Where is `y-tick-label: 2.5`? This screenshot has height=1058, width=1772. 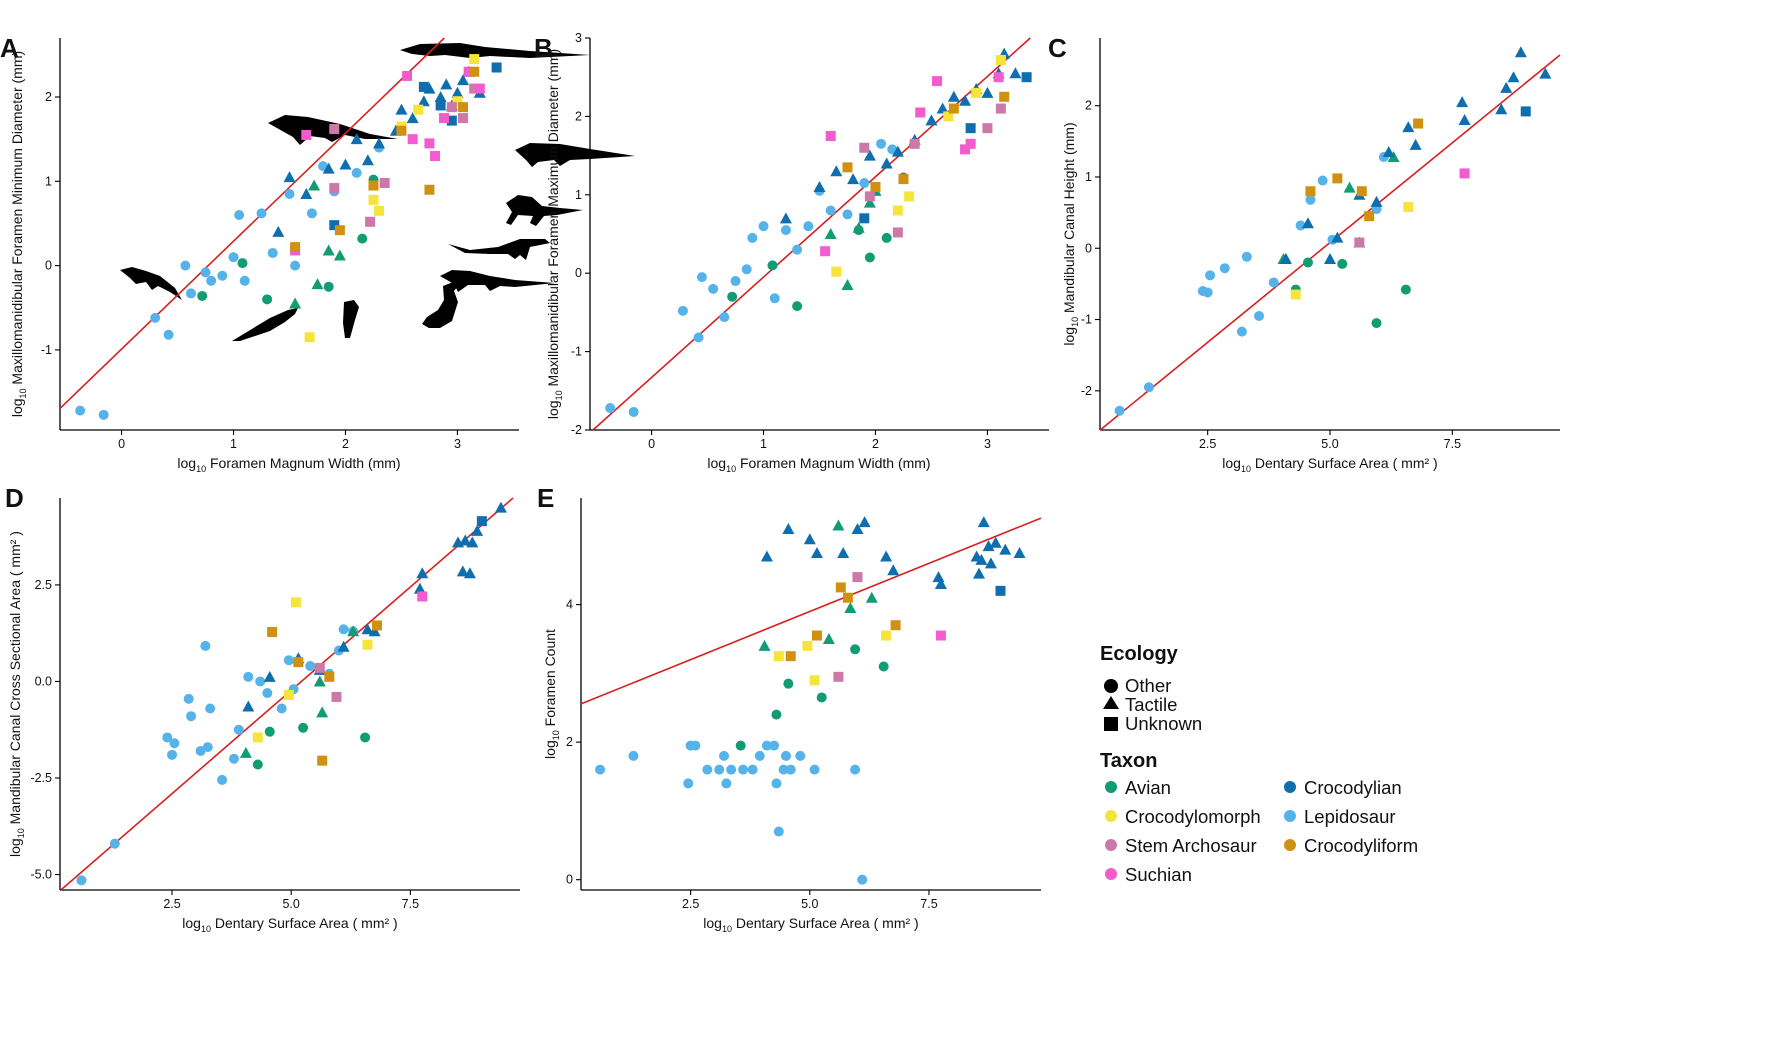 y-tick-label: 2.5 is located at coordinates (43, 585).